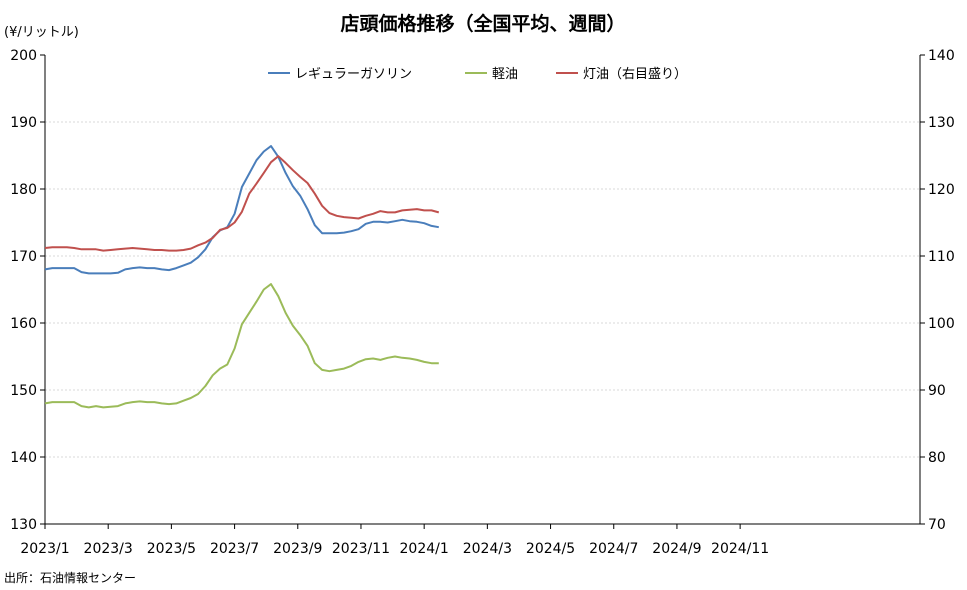 This screenshot has width=967, height=590. What do you see at coordinates (44, 549) in the screenshot?
I see `x-tick-label: 2023/1` at bounding box center [44, 549].